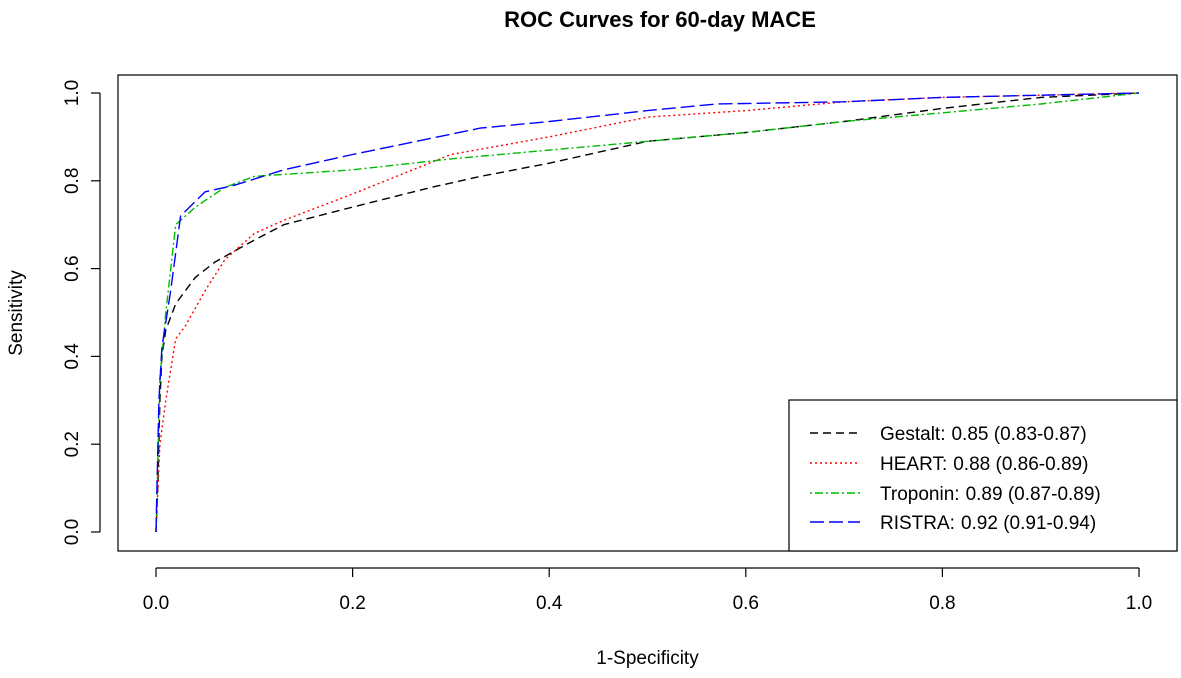 Image resolution: width=1181 pixels, height=678 pixels. Describe the element at coordinates (72, 181) in the screenshot. I see `y-tick-label: 0.8` at that location.